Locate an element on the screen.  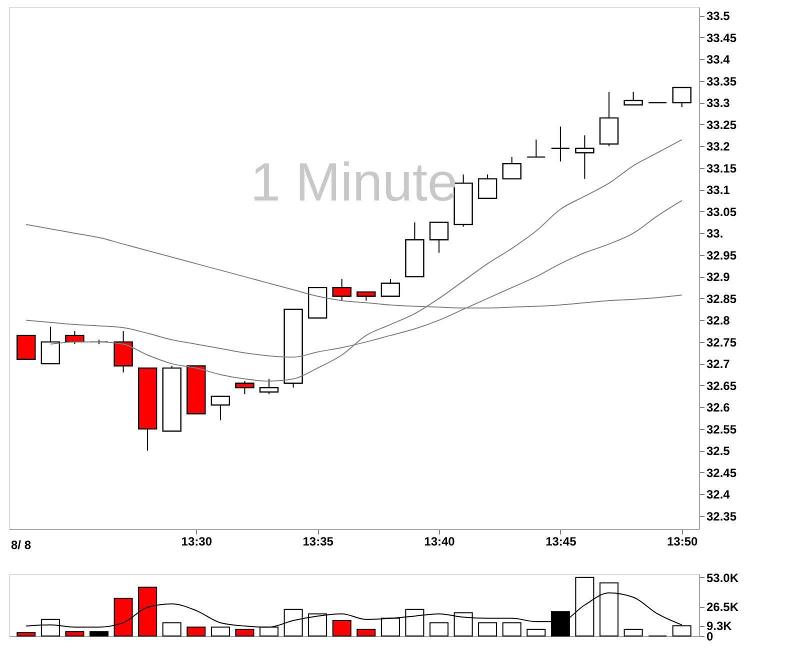
y-tick-label: 33.35 is located at coordinates (721, 81).